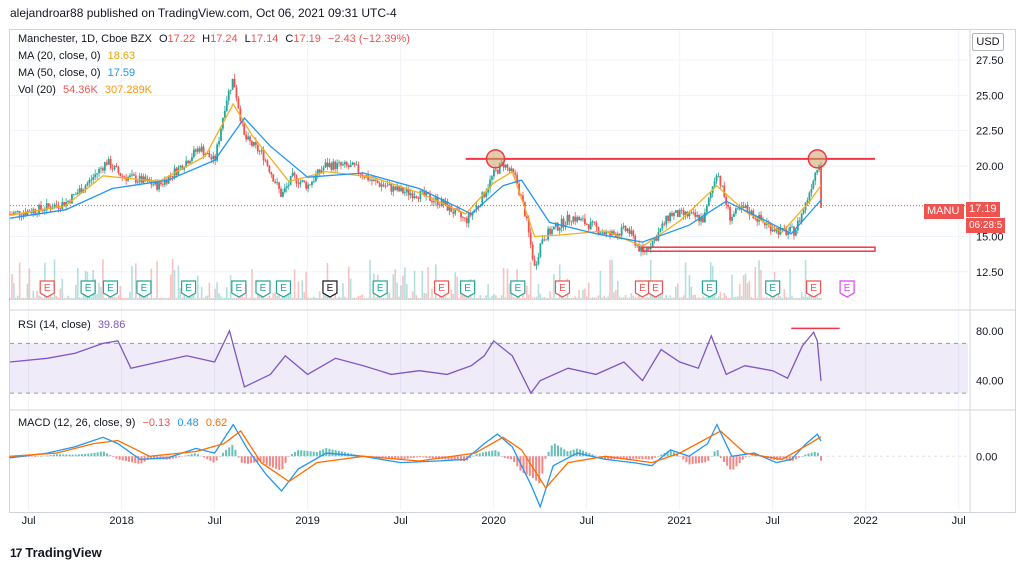 This screenshot has width=1024, height=570. What do you see at coordinates (87, 90) in the screenshot?
I see `volume-legend: Vol (20) 54.36K 307.289K` at bounding box center [87, 90].